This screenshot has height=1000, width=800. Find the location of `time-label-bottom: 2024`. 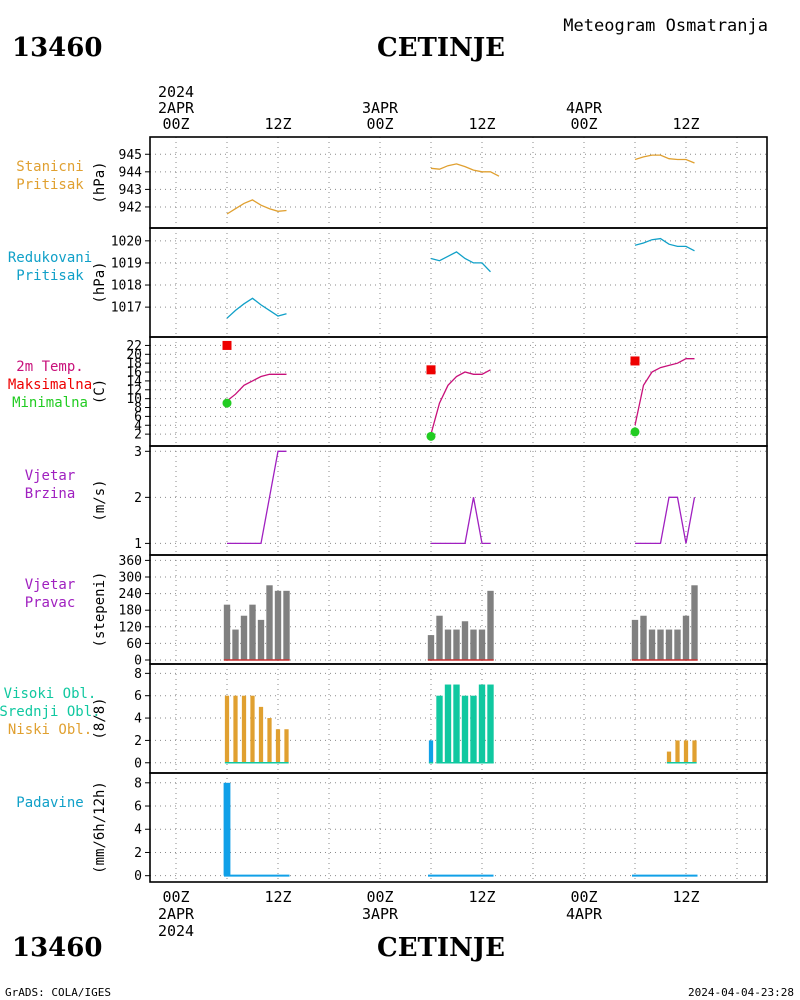

time-label-bottom: 2024 is located at coordinates (176, 931).